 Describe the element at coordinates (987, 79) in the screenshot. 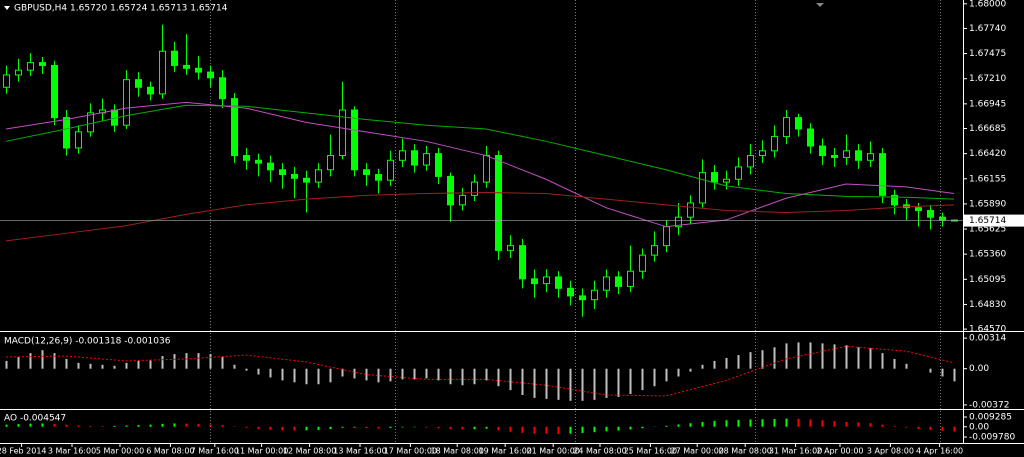

I see `y-tick-label: 1.67210` at that location.